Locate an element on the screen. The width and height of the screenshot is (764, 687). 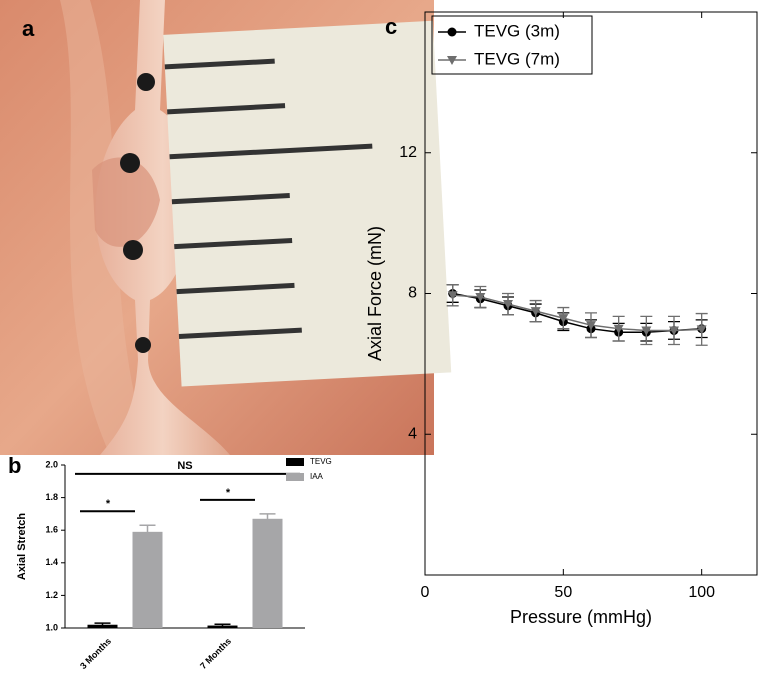
y-tick-label: 1.8 is located at coordinates (51, 497).